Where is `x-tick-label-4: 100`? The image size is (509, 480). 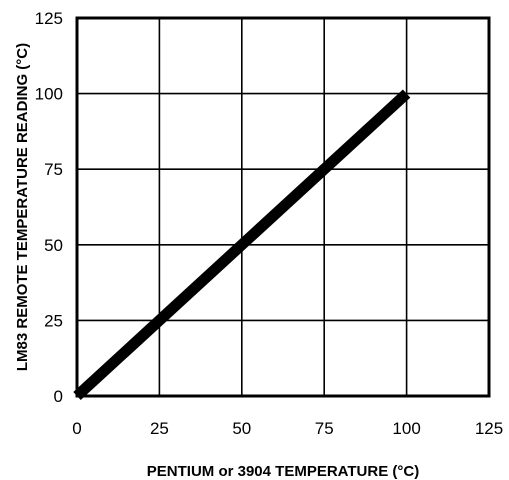 x-tick-label-4: 100 is located at coordinates (406, 428).